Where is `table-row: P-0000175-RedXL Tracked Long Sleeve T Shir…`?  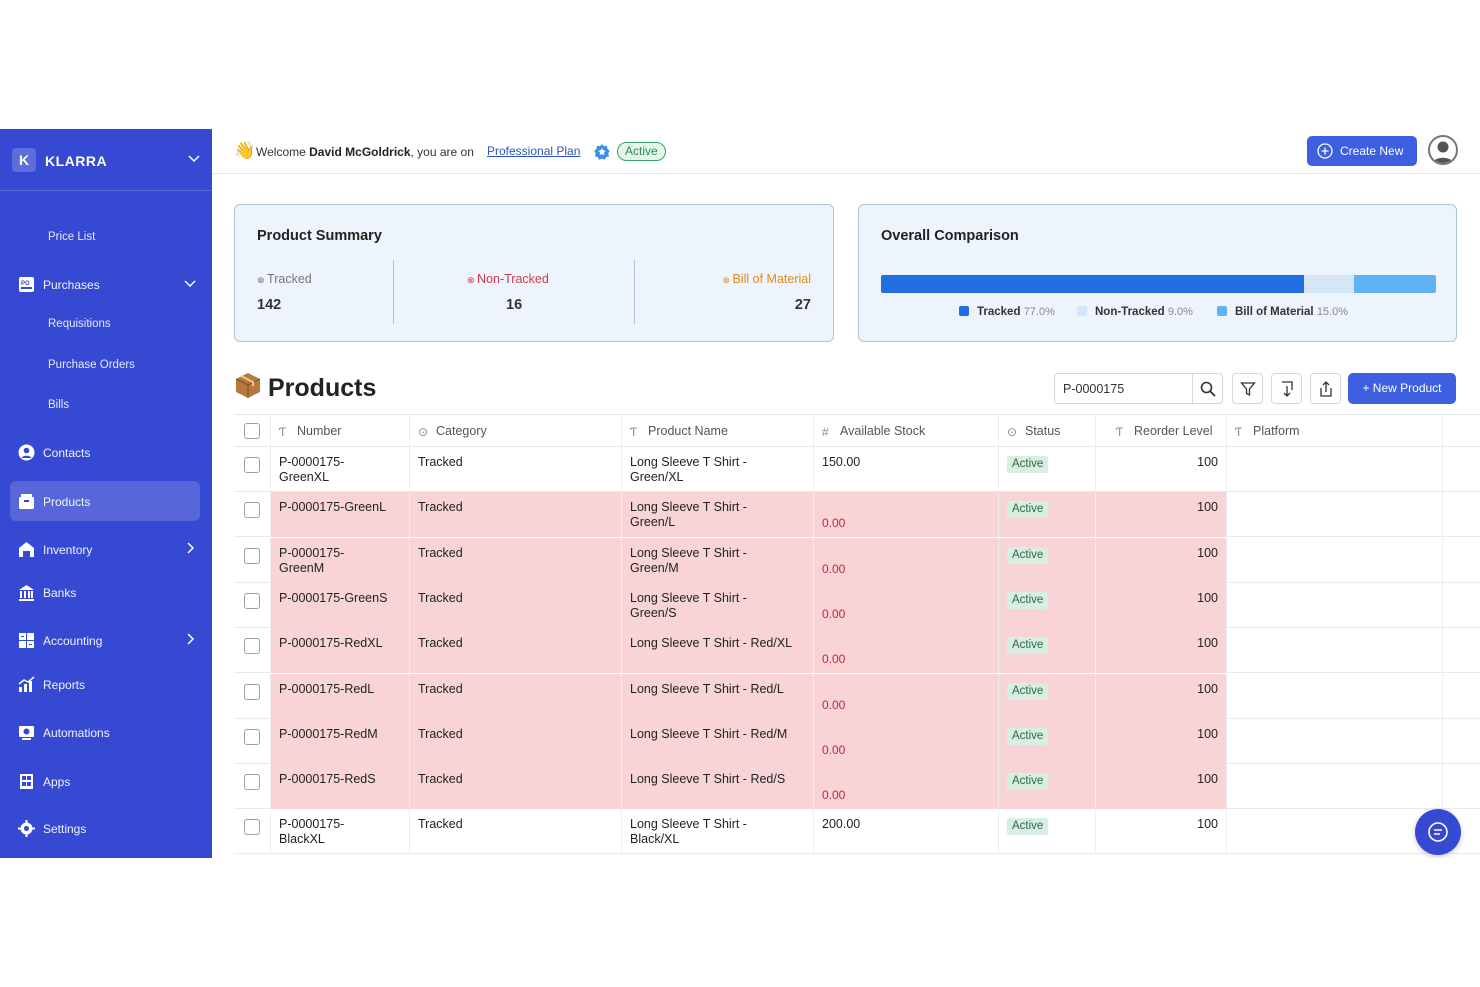
table-row: P-0000175-RedXL Tracked Long Sleeve T Shir… is located at coordinates (857, 651).